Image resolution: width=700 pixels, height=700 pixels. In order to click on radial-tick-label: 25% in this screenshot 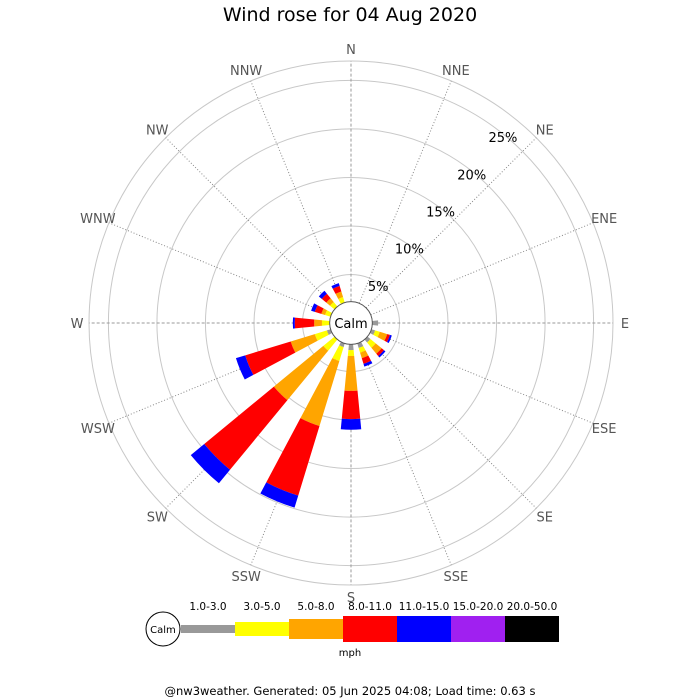, I will do `click(502, 138)`.